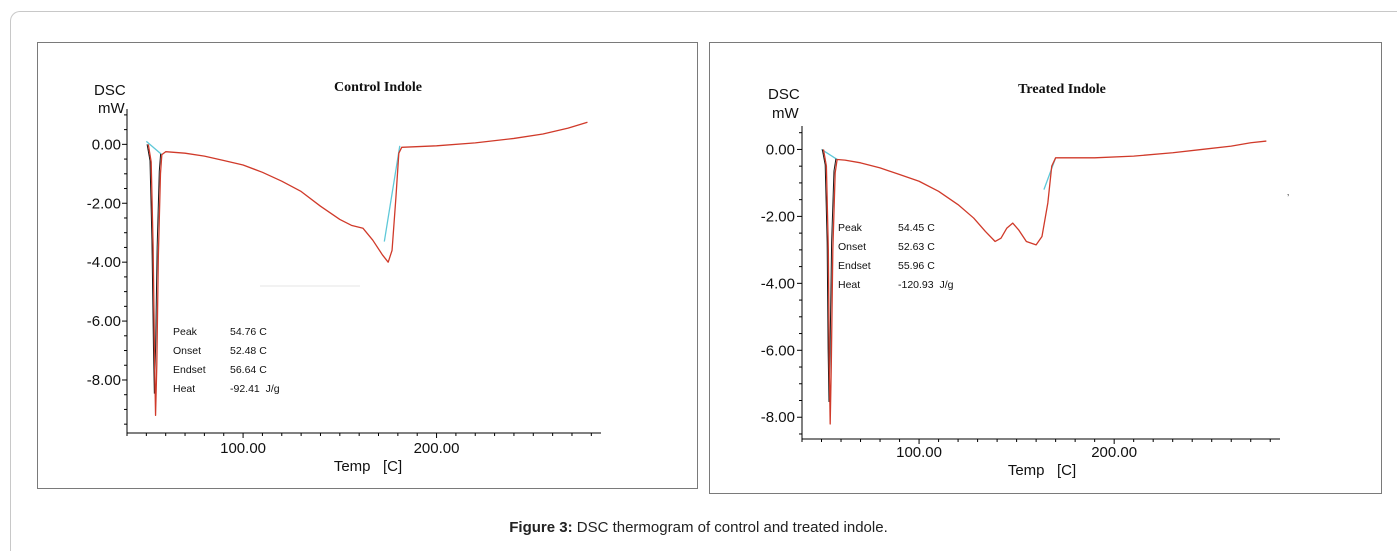 The width and height of the screenshot is (1397, 551). I want to click on annotation-value: 56.64 C, so click(248, 370).